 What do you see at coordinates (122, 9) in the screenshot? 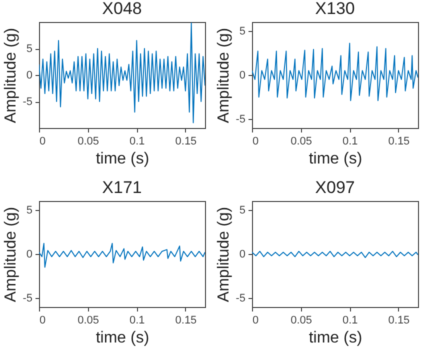
I see `chart-title: X048` at bounding box center [122, 9].